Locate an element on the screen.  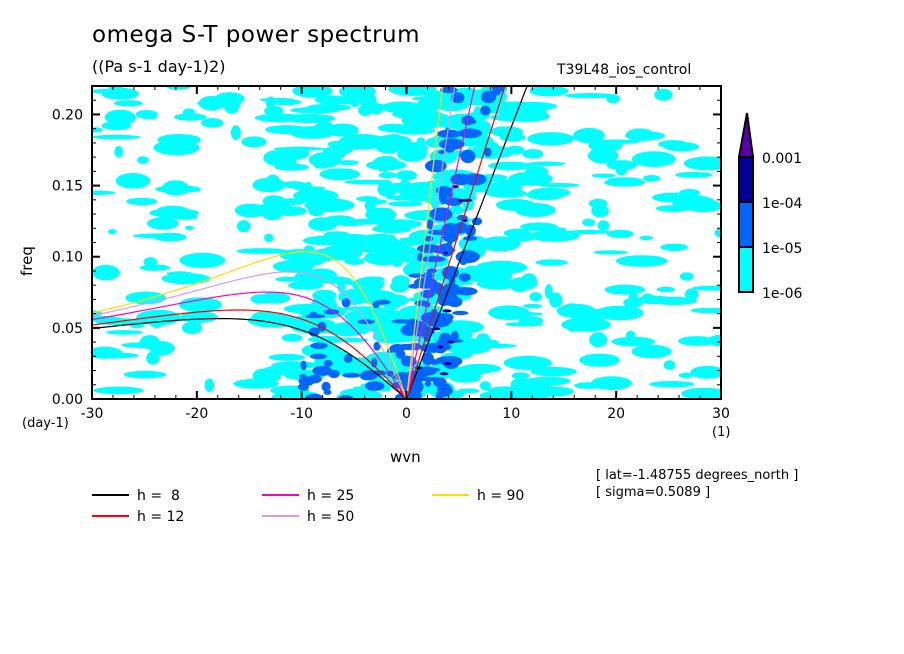
chart-units: ((Pa s-1 day-1)2) is located at coordinates (159, 66).